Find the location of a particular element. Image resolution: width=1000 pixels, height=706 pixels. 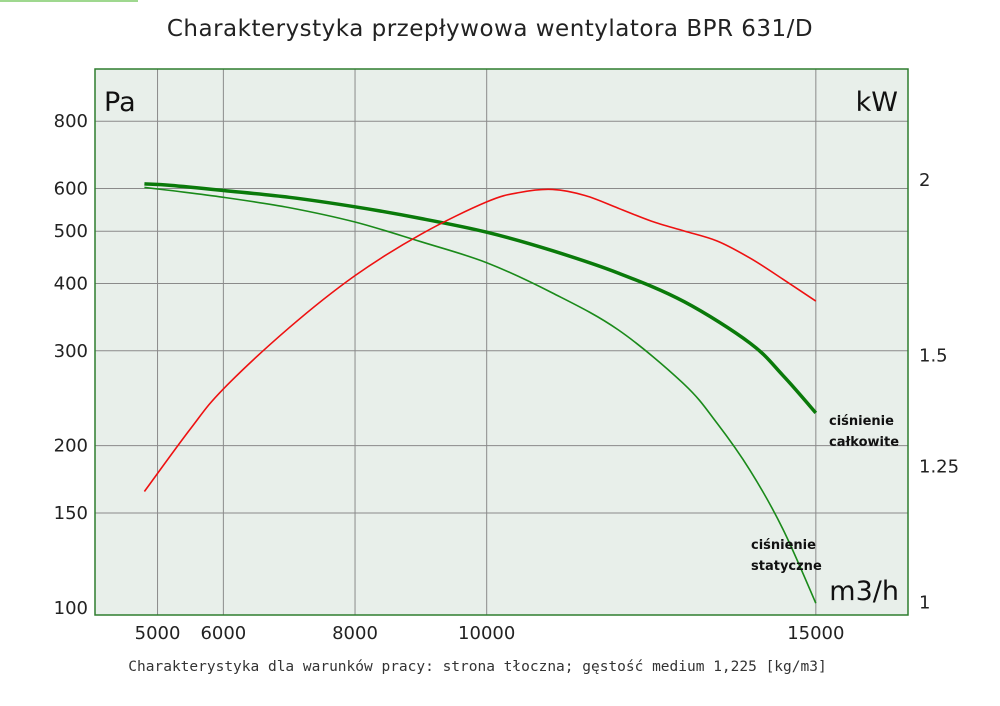

annotation-static-pressure-line2: statyczne is located at coordinates (786, 566).